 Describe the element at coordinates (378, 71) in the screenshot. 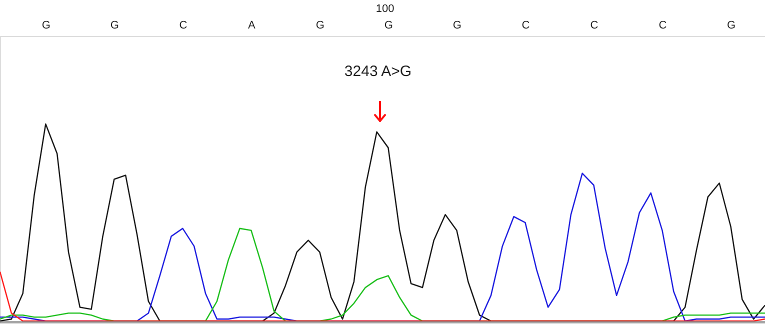

I see `text: 3243 A>G` at that location.